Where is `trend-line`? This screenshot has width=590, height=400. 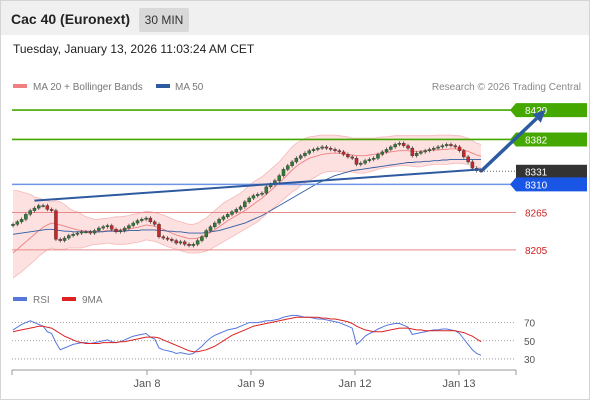
trend-line is located at coordinates (258, 185).